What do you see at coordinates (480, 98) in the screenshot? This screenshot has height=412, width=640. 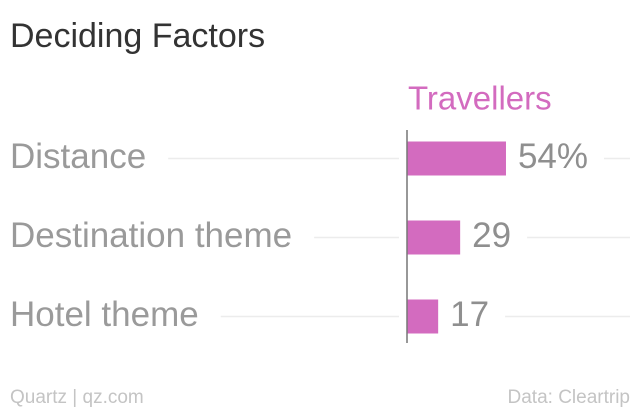 I see `series-label: Travellers` at bounding box center [480, 98].